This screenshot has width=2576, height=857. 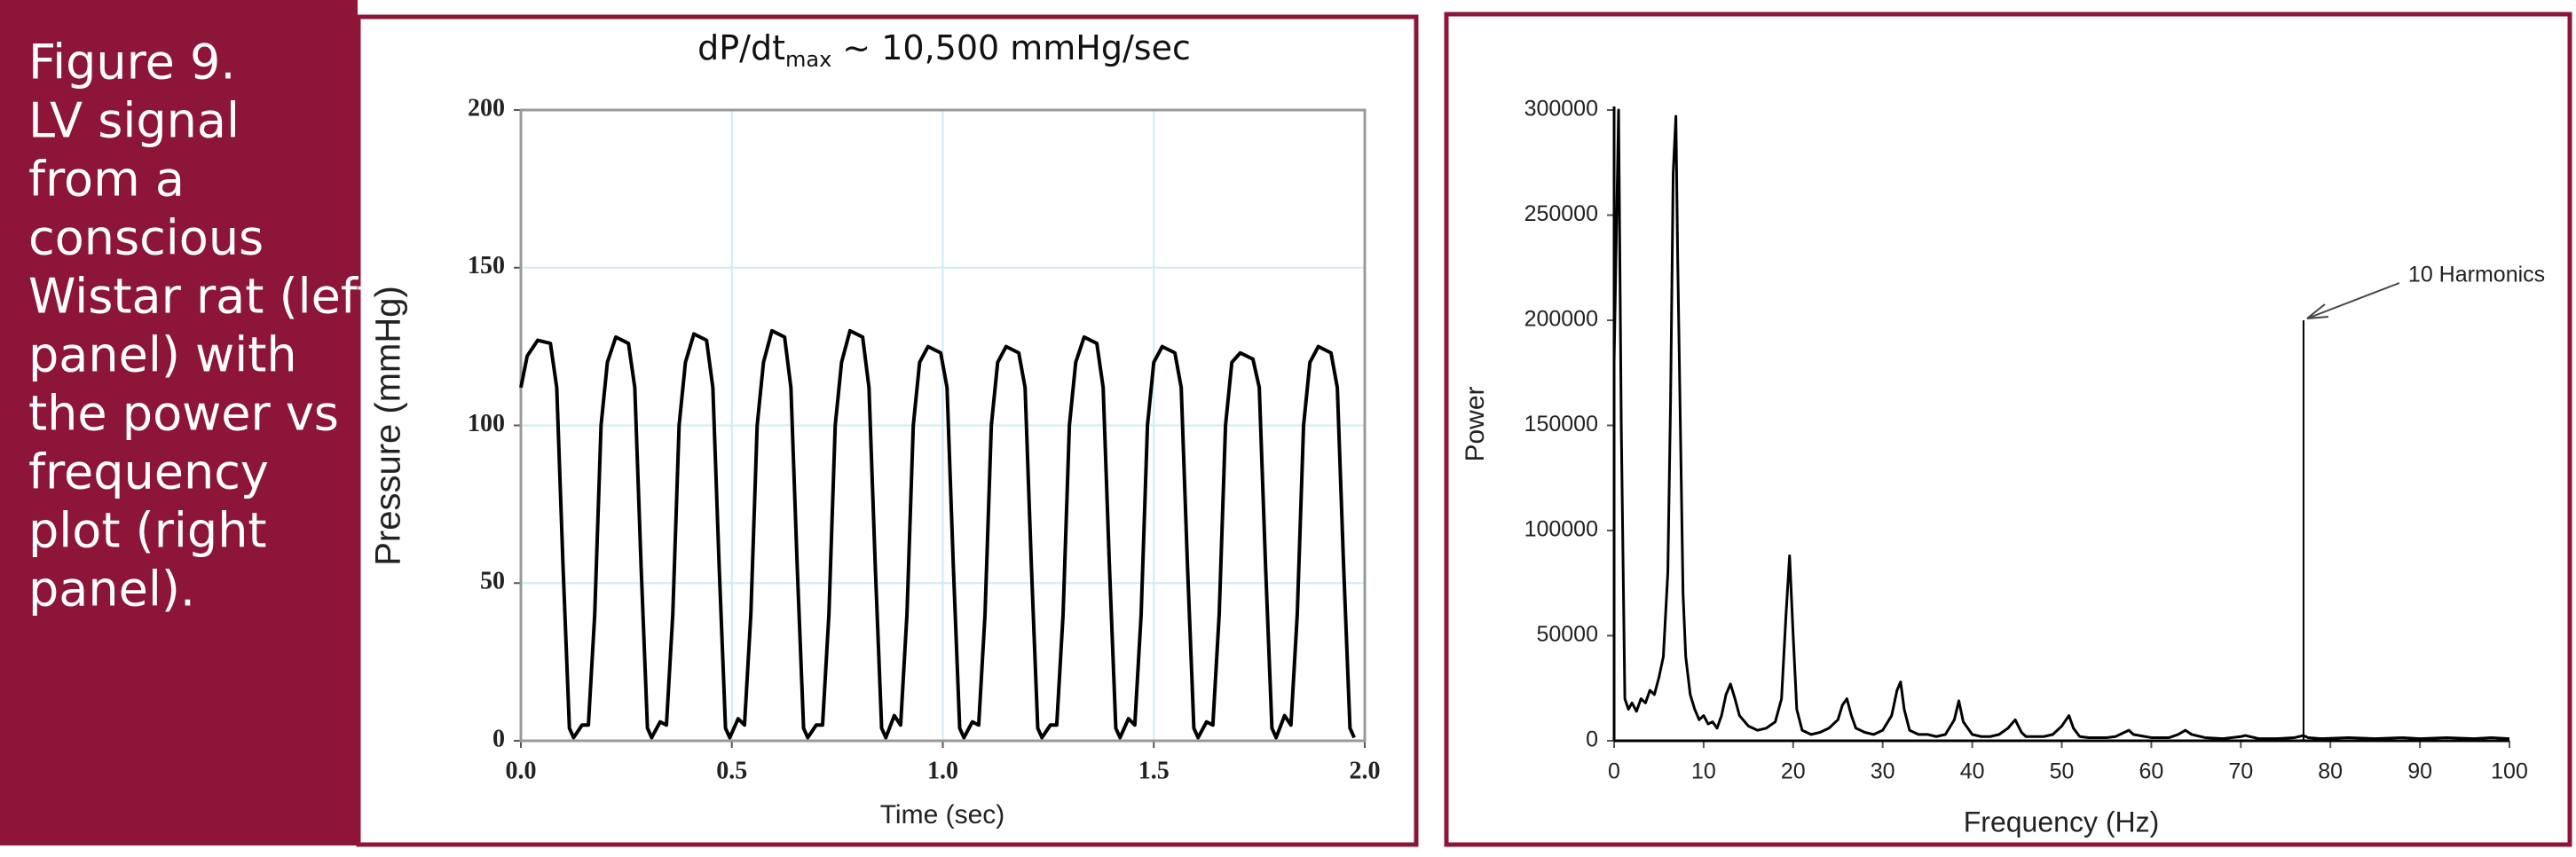 What do you see at coordinates (1793, 771) in the screenshot?
I see `x-tick-label: 20` at bounding box center [1793, 771].